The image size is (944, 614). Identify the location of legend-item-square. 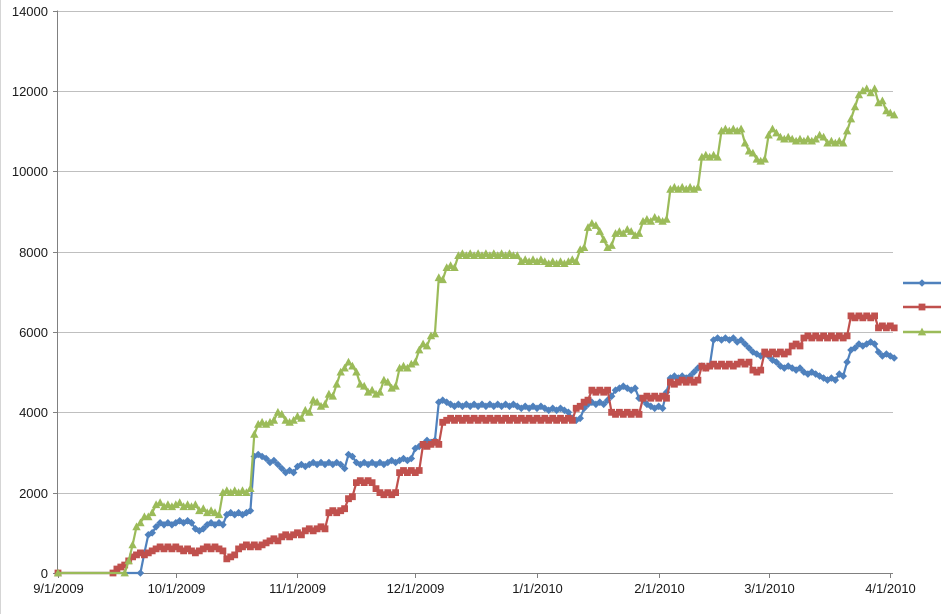
(922, 307).